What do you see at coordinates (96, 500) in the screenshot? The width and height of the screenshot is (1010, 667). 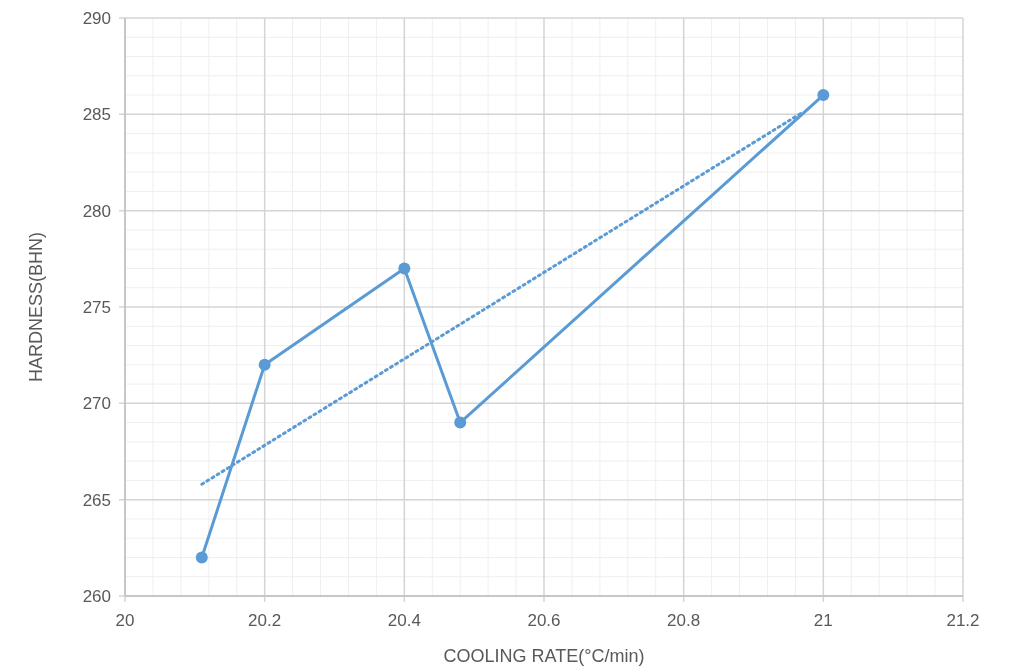 I see `y-tick-label: 265` at bounding box center [96, 500].